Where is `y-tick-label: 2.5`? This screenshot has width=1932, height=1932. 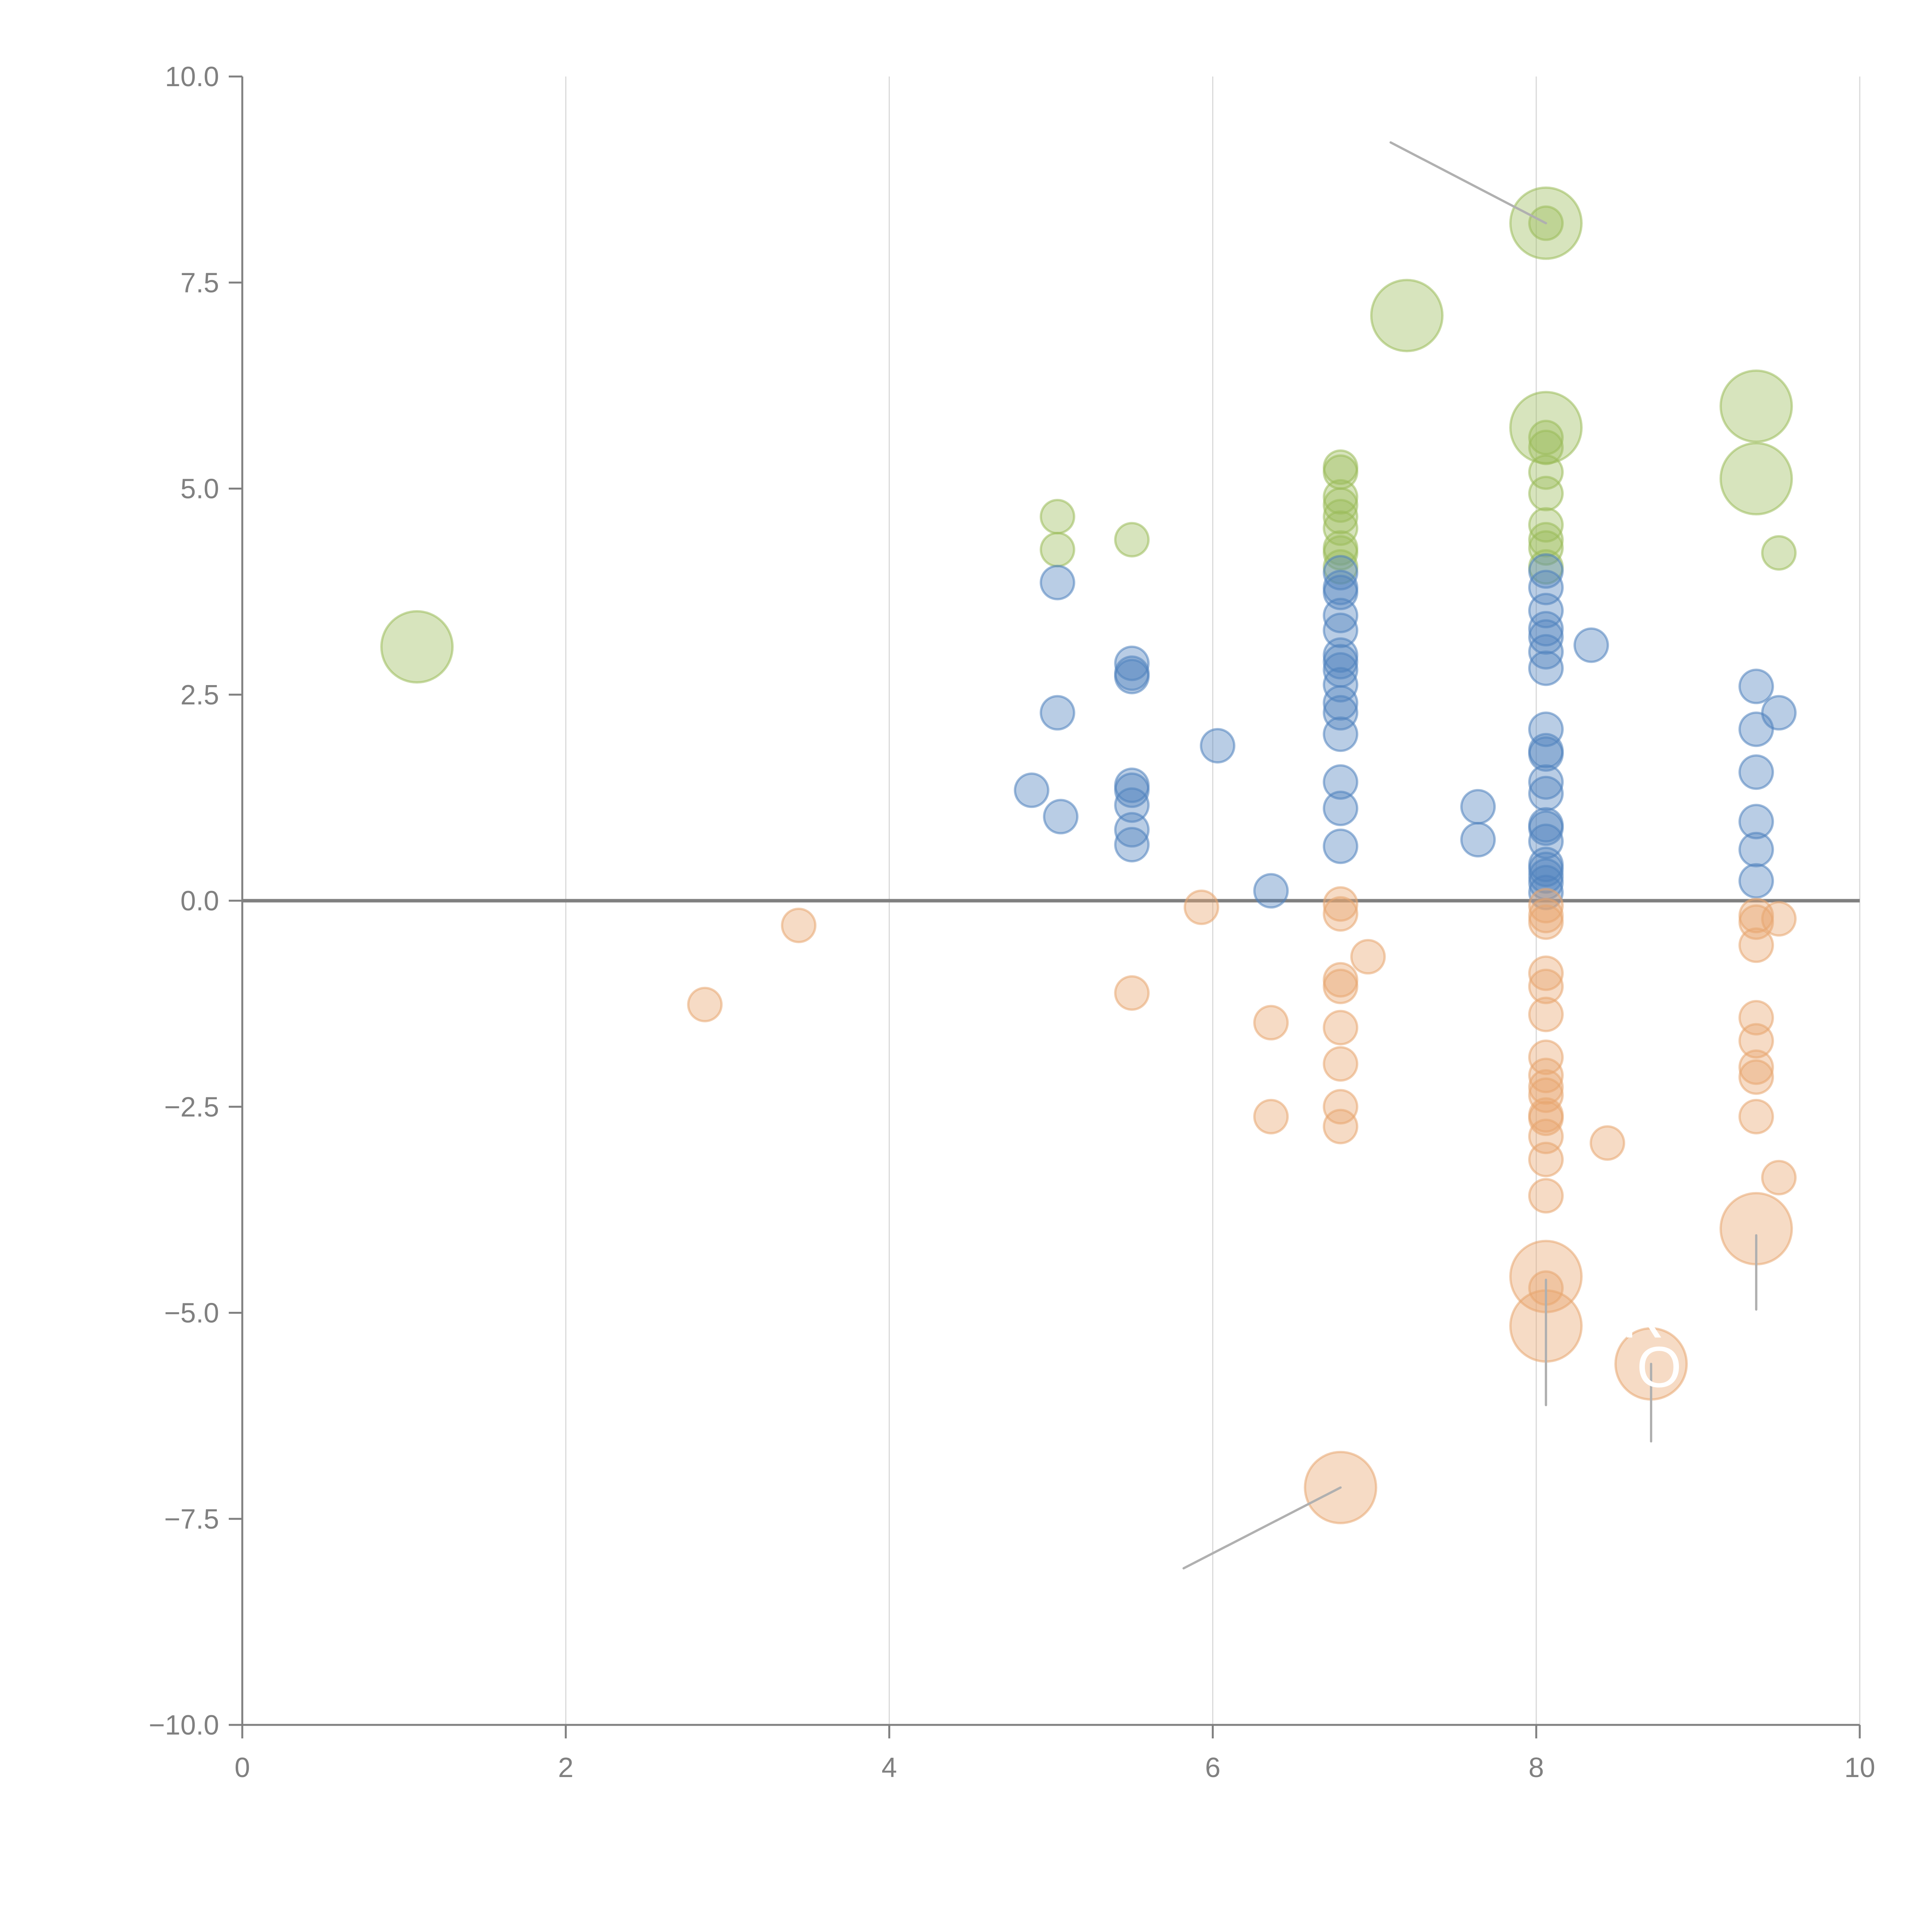
y-tick-label: 2.5 is located at coordinates (200, 695).